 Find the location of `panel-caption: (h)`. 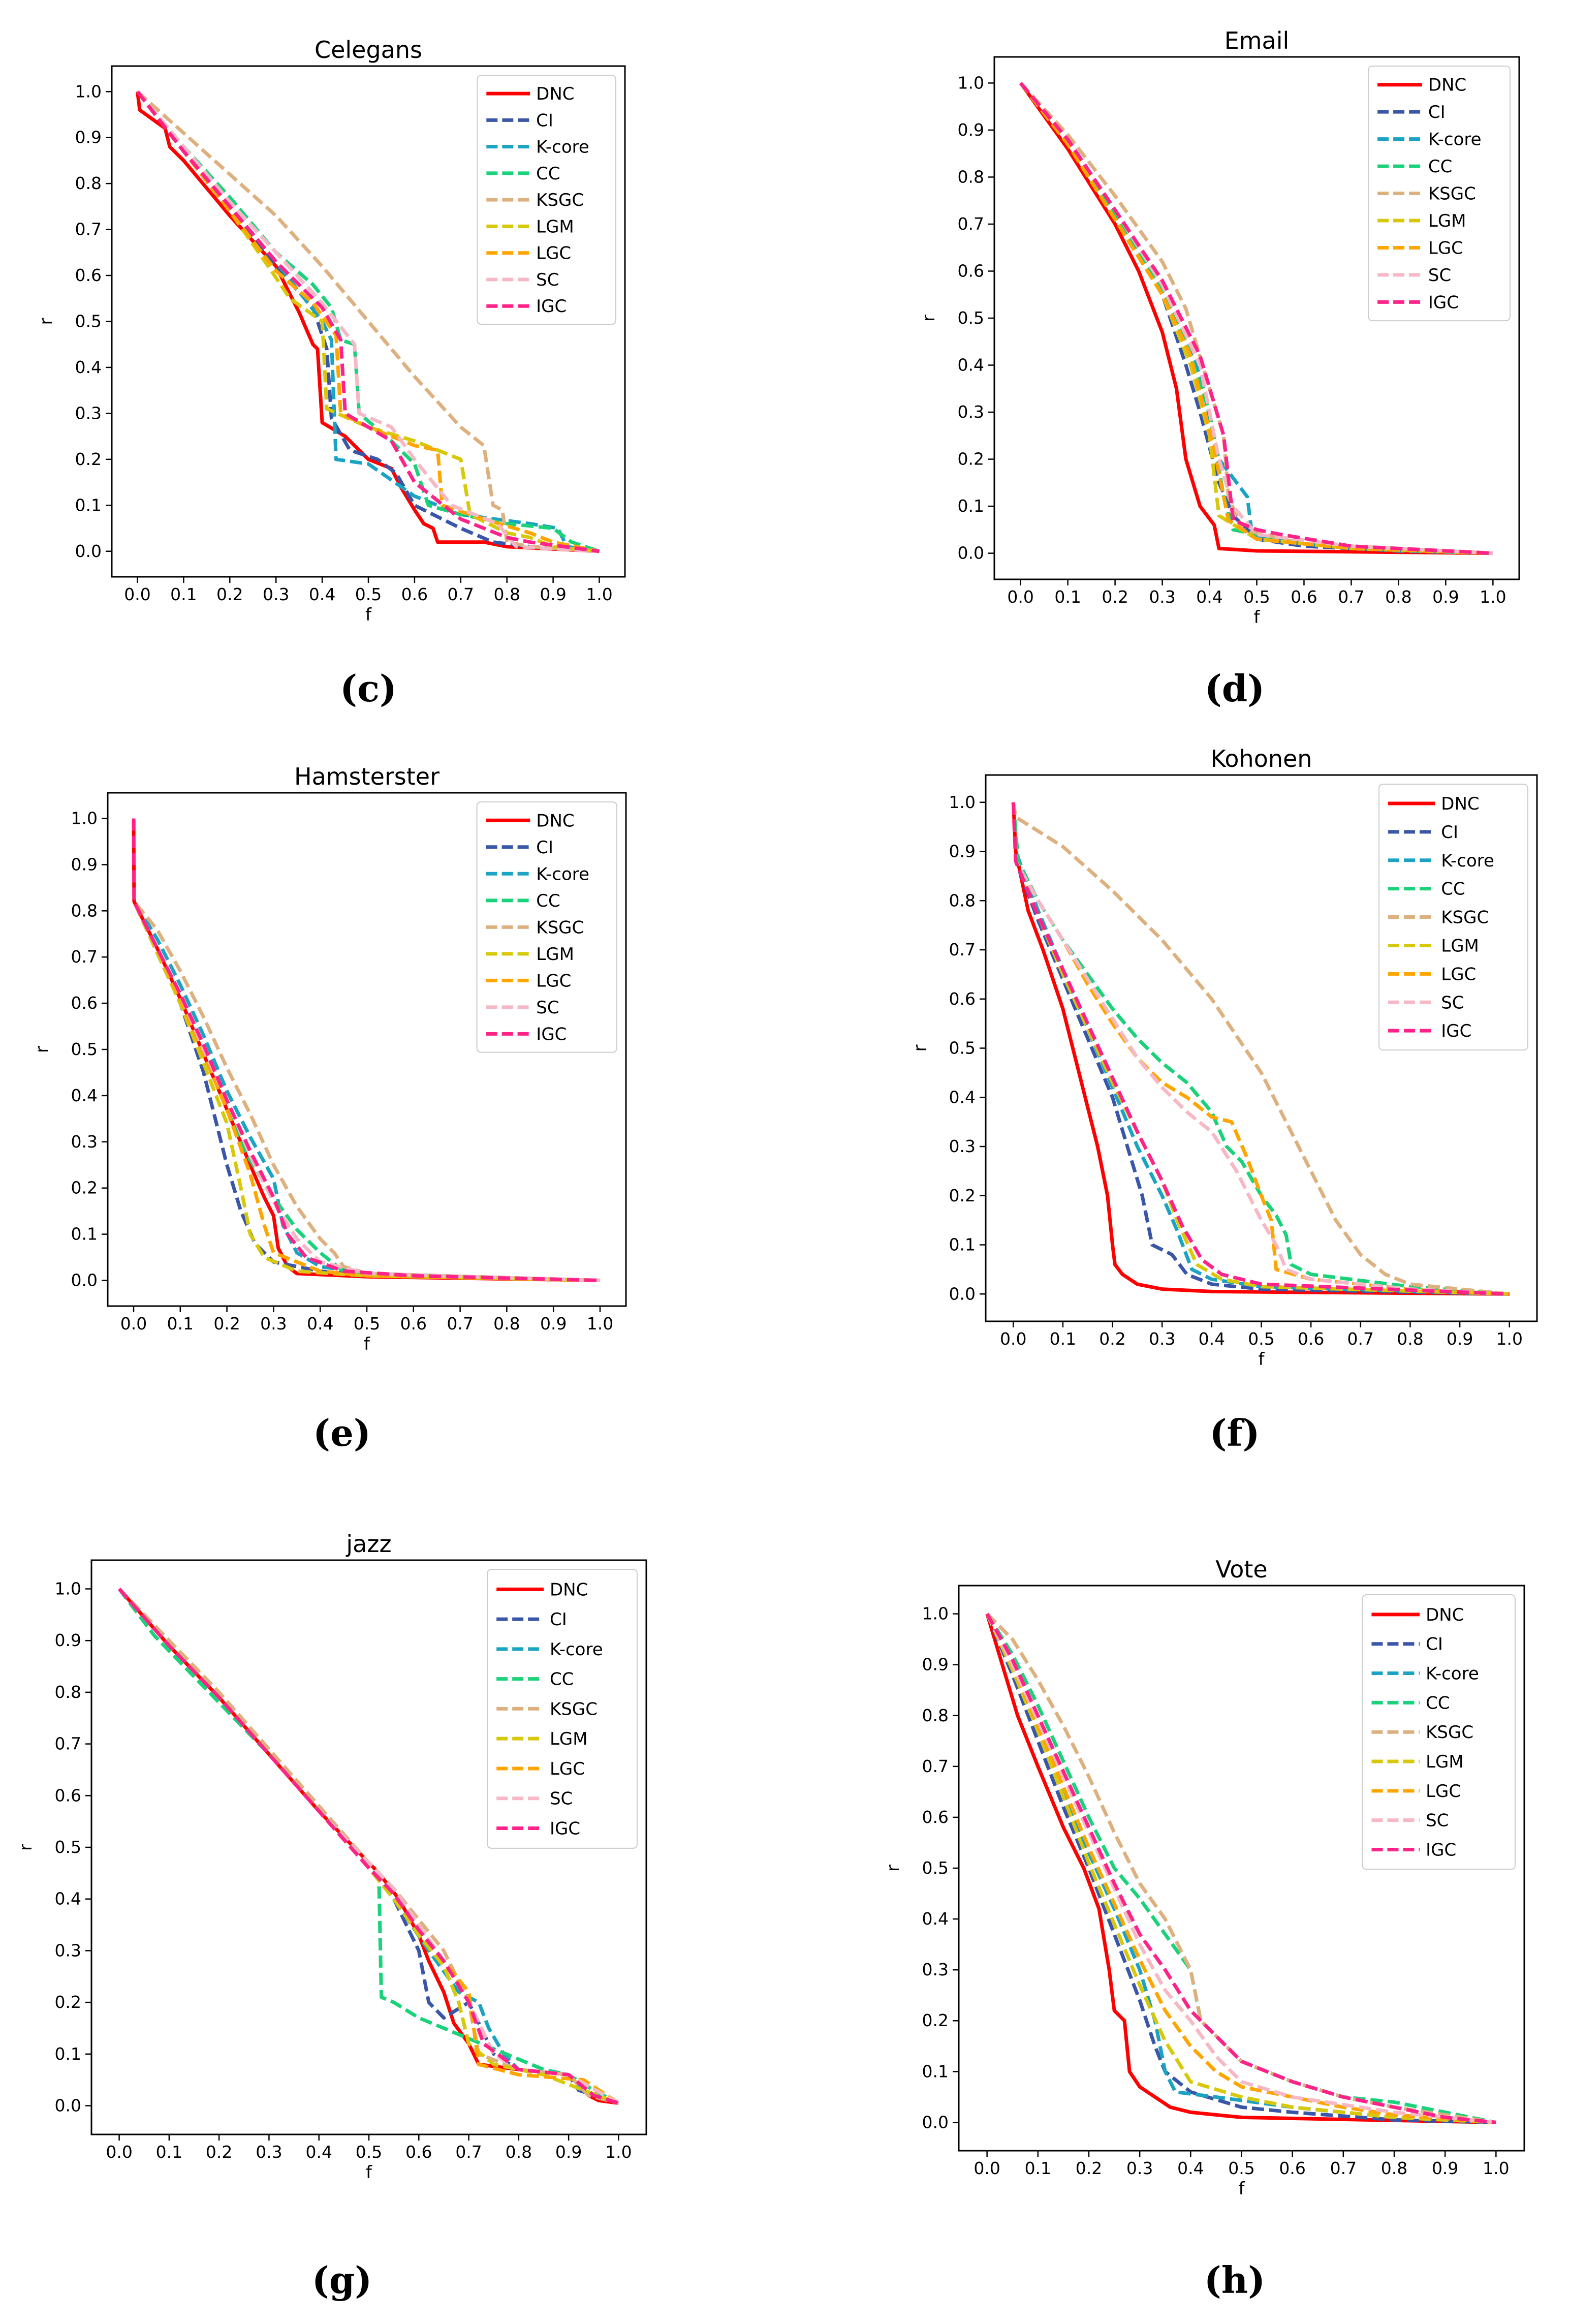

panel-caption: (h) is located at coordinates (1234, 2280).